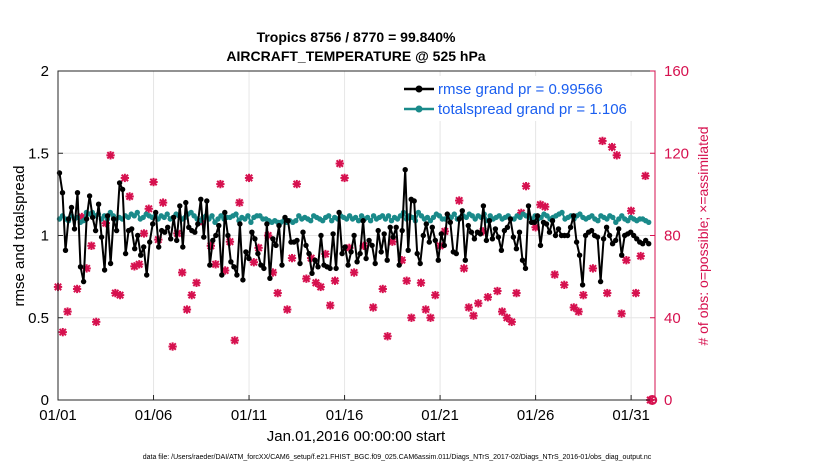 This screenshot has width=830, height=470. What do you see at coordinates (154, 415) in the screenshot?
I see `x-tick-label: 01/06` at bounding box center [154, 415].